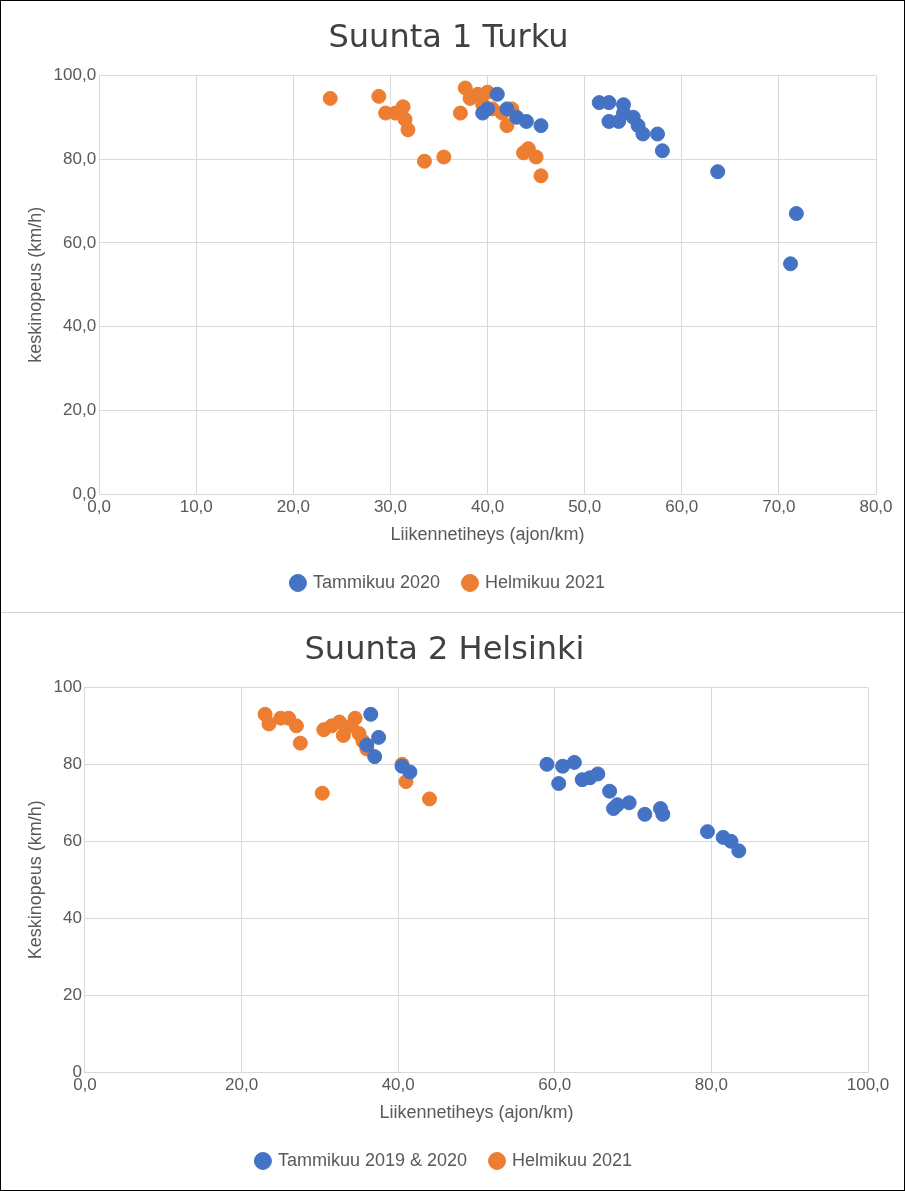 This screenshot has width=905, height=1191. What do you see at coordinates (80, 158) in the screenshot?
I see `y-tick-label: 80,0` at bounding box center [80, 158].